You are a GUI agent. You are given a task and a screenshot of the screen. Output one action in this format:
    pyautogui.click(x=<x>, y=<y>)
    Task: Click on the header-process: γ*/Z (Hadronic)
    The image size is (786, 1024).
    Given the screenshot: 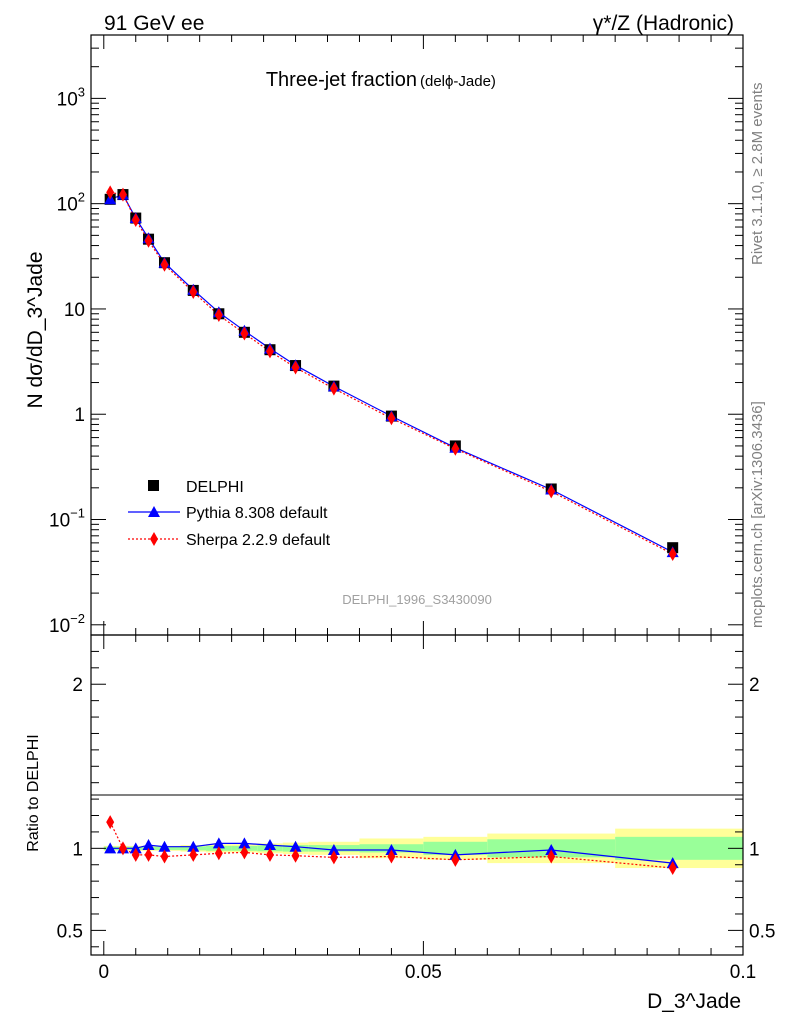 What is the action you would take?
    pyautogui.click(x=663, y=23)
    